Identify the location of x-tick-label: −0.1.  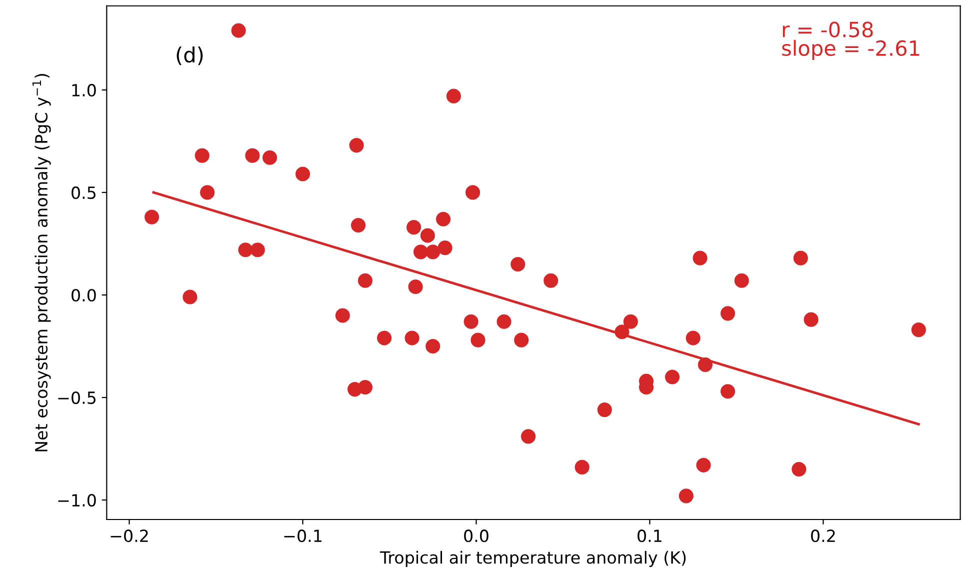
(303, 536).